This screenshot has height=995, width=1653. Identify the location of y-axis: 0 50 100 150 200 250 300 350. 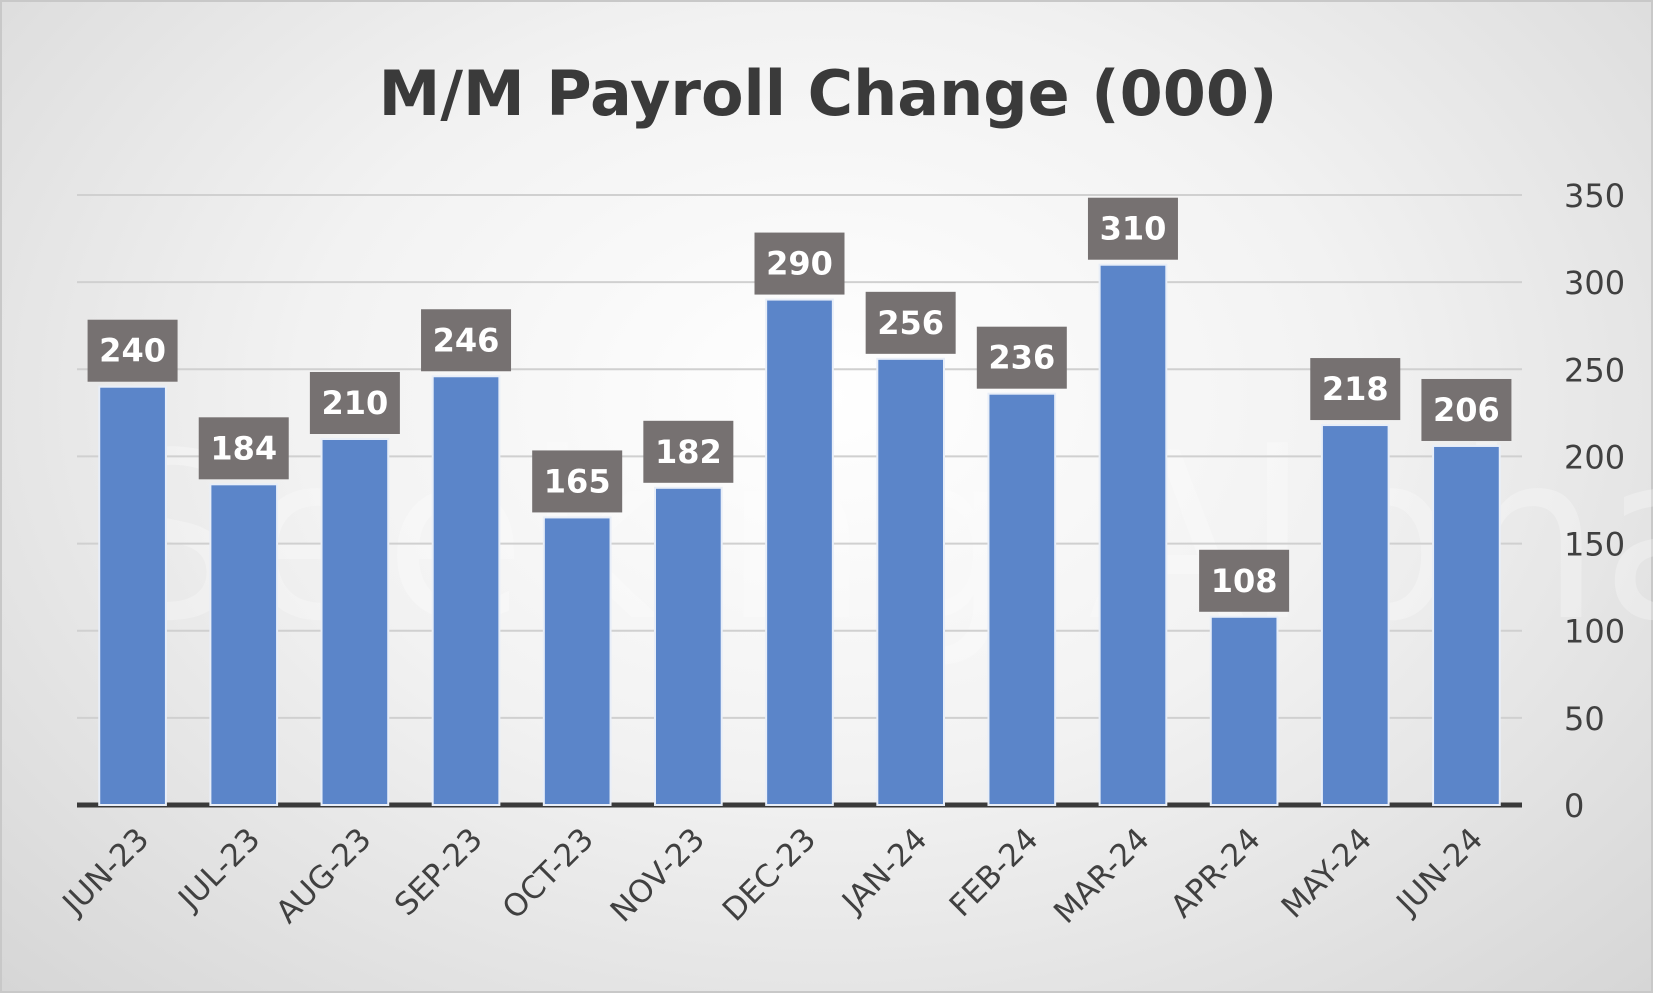
(1594, 501).